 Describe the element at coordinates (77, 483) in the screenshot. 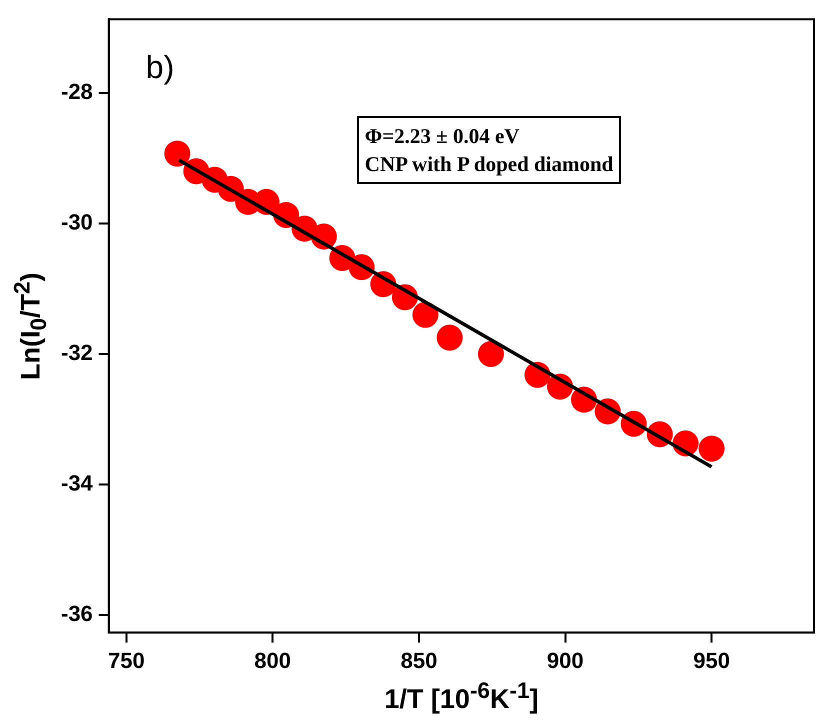

I see `y-tick-label: -34` at that location.